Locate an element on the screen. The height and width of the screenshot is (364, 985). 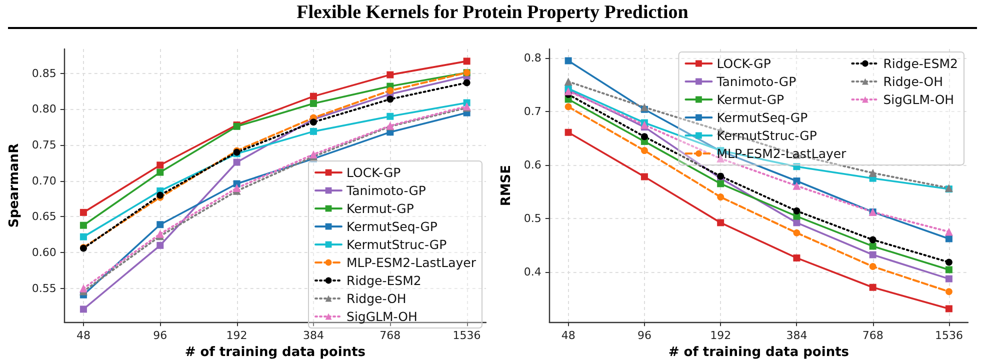
y-tick-label: 0.75 is located at coordinates (44, 145).